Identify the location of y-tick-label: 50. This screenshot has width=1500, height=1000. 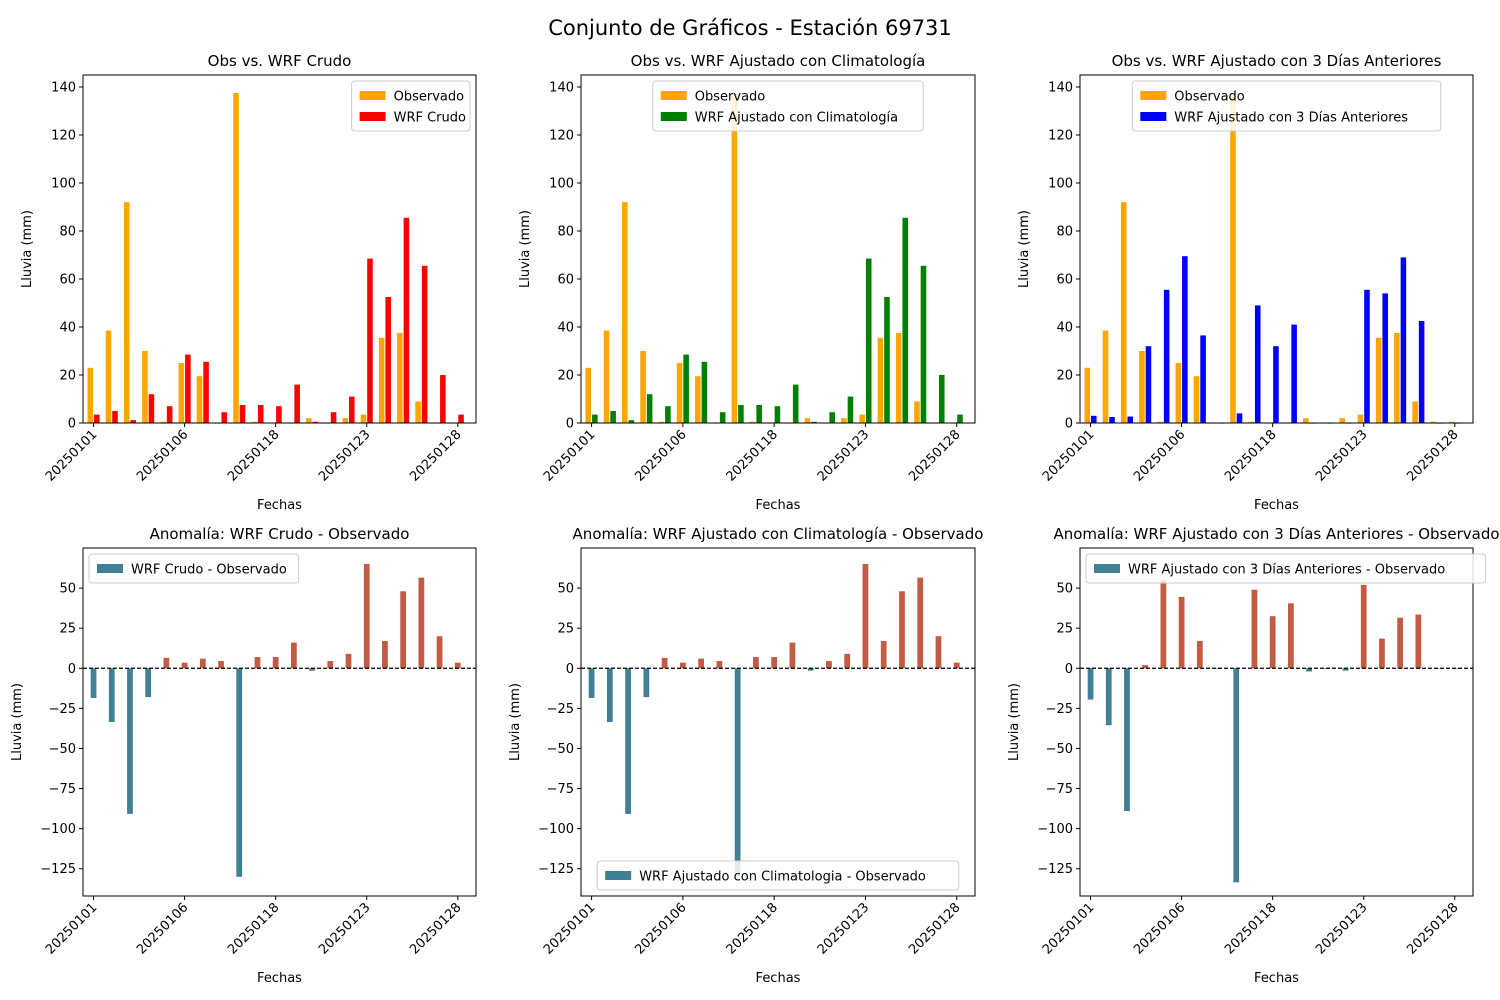
(1064, 589).